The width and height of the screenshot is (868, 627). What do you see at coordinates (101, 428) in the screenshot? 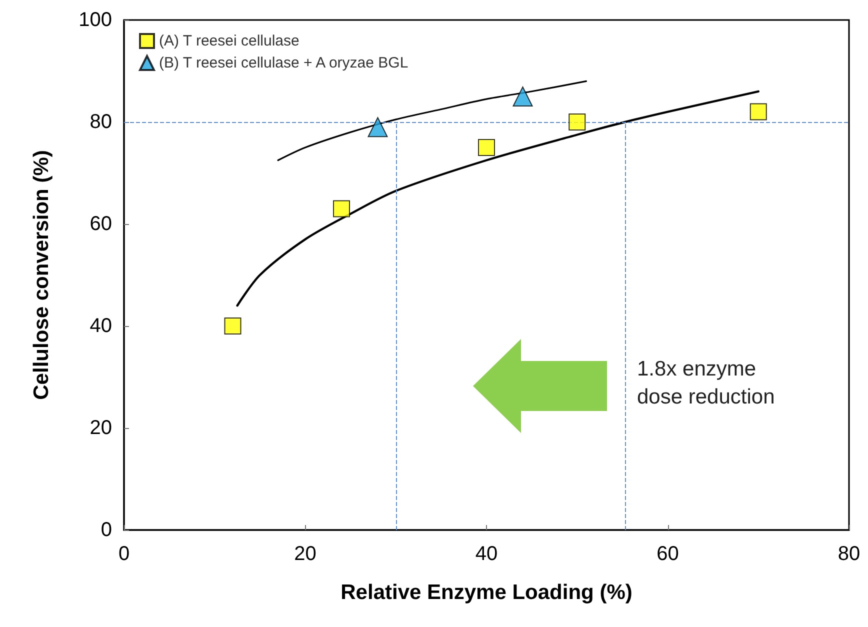
I see `y-tick-label: 20` at bounding box center [101, 428].